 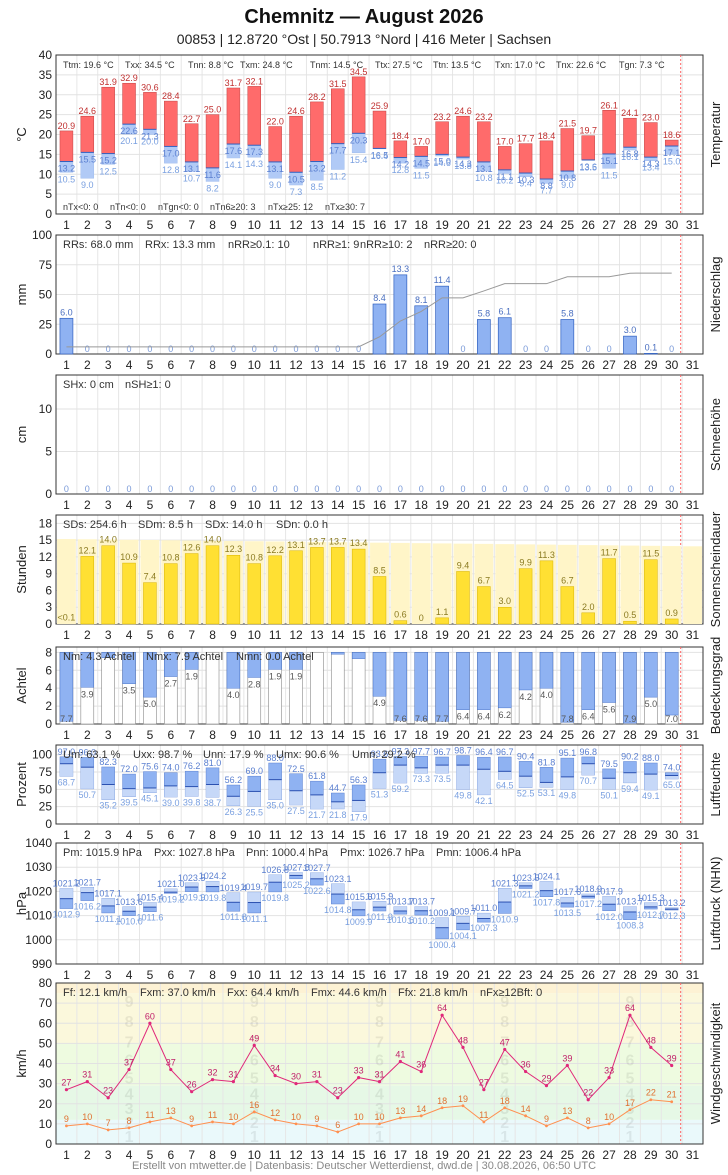 I want to click on wind-mean-value: 10, so click(x=233, y=1117).